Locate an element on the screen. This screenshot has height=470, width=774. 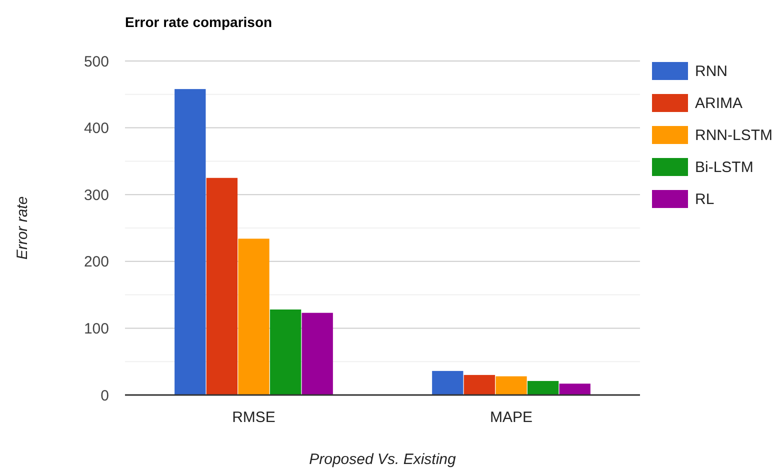
y-tick-label: 200 is located at coordinates (96, 262).